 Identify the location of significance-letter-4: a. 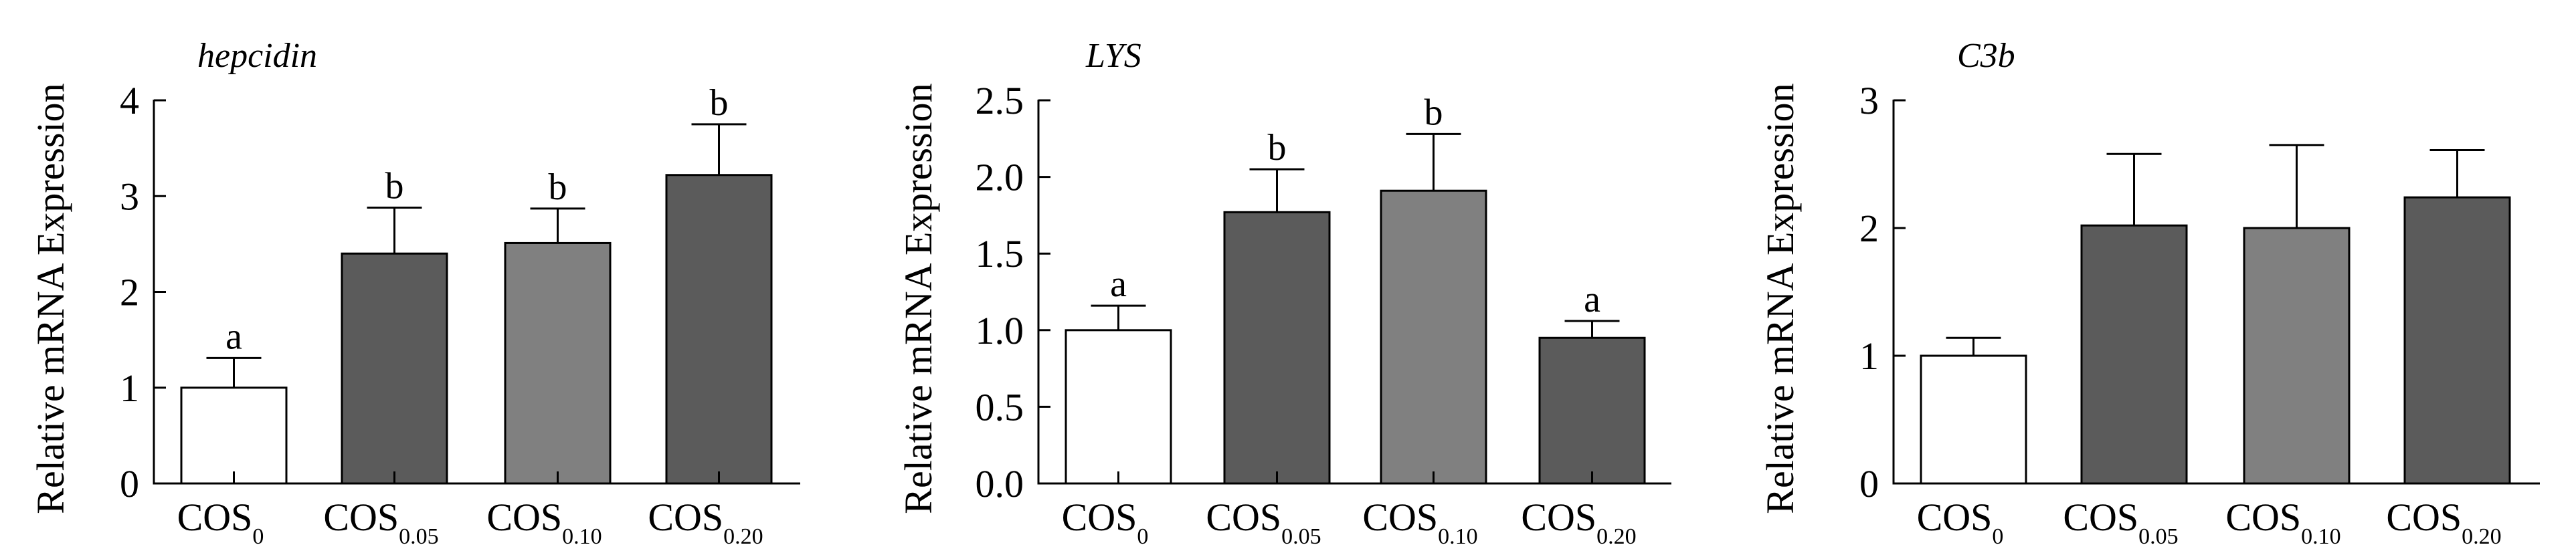
(1592, 299).